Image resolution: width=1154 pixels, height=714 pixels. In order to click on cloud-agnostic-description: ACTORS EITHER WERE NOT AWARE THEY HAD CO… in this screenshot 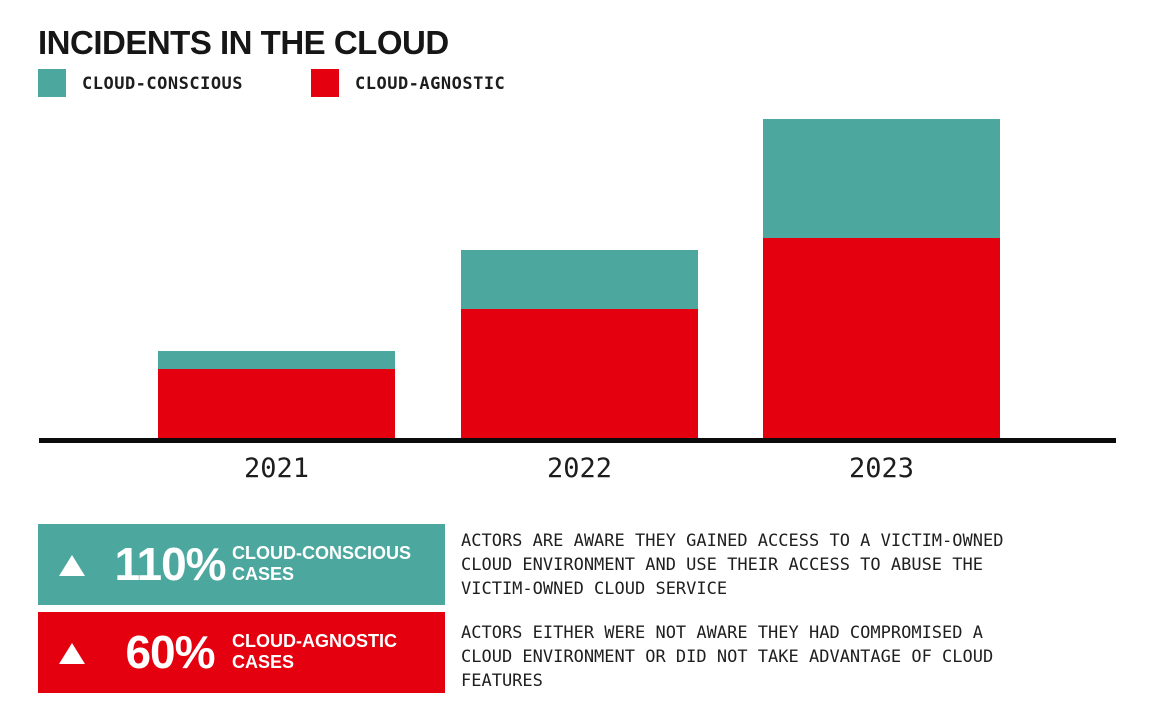, I will do `click(727, 657)`.